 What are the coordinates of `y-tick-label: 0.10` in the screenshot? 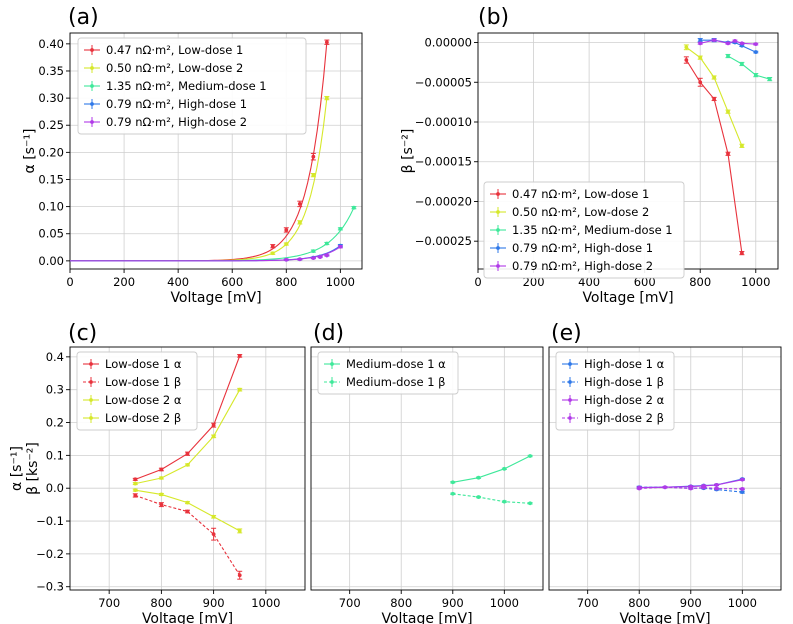 It's located at (51, 207).